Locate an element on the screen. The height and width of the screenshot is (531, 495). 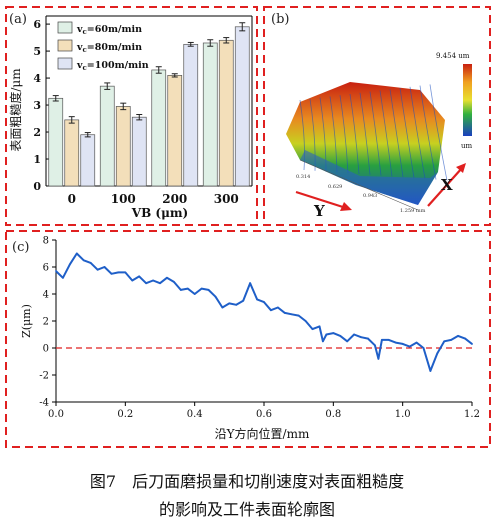
bar-x-title: VB (μm) is located at coordinates (159, 213).